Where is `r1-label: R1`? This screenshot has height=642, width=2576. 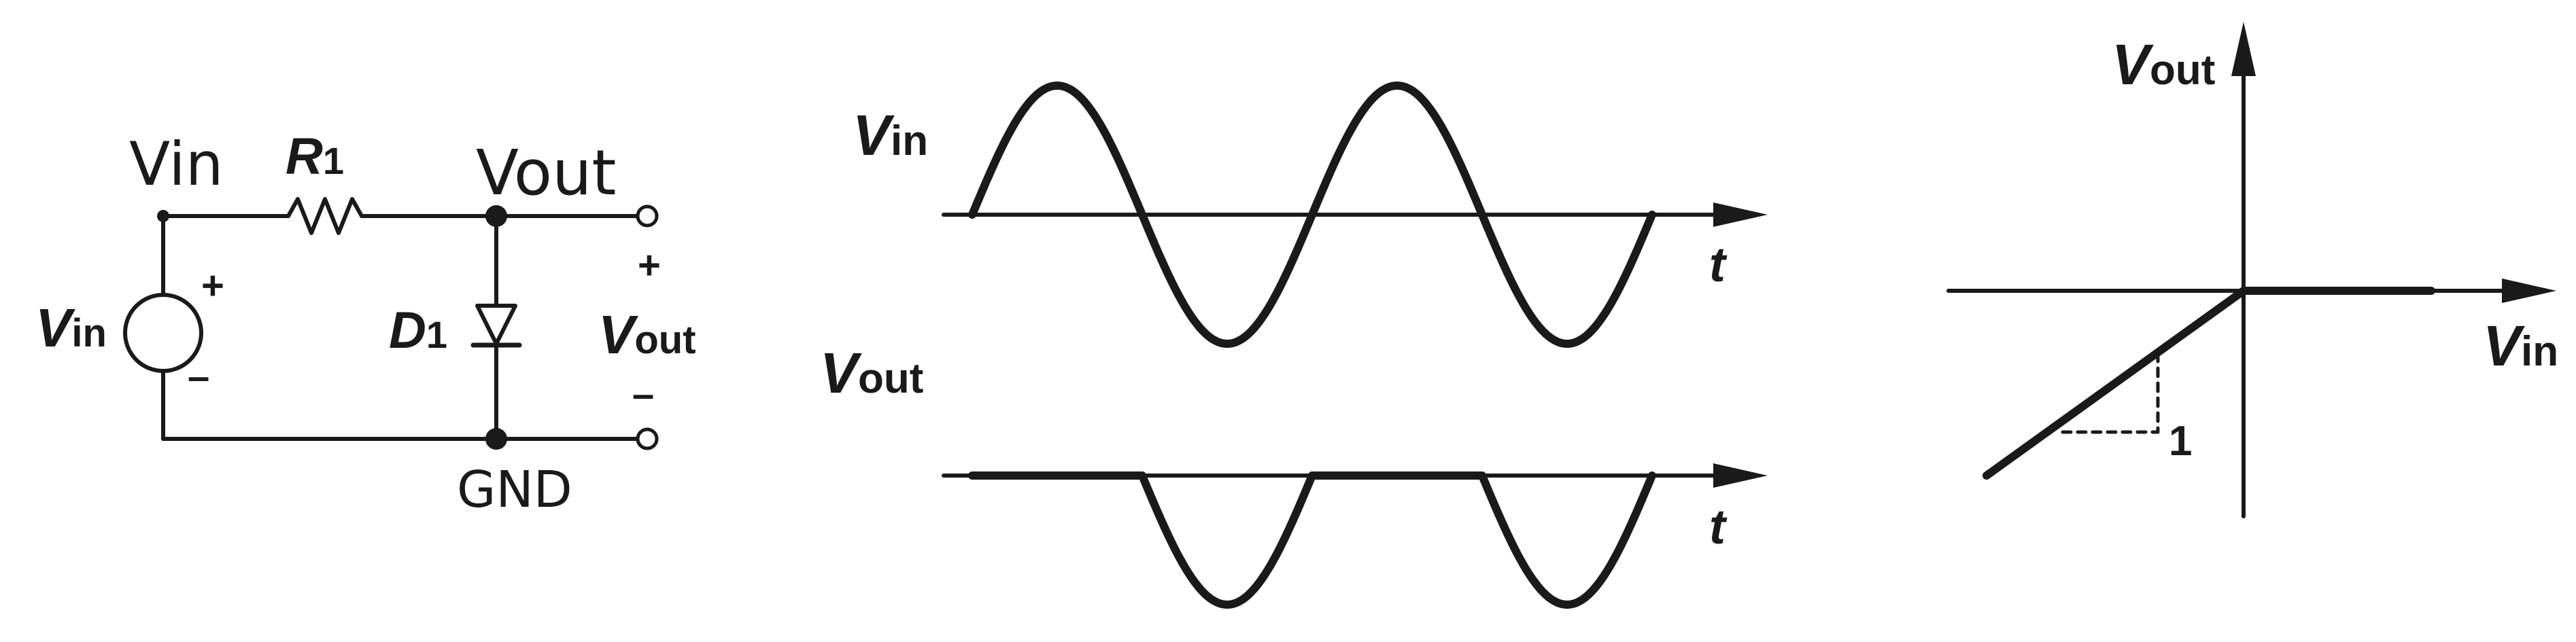
r1-label: R1 is located at coordinates (315, 157).